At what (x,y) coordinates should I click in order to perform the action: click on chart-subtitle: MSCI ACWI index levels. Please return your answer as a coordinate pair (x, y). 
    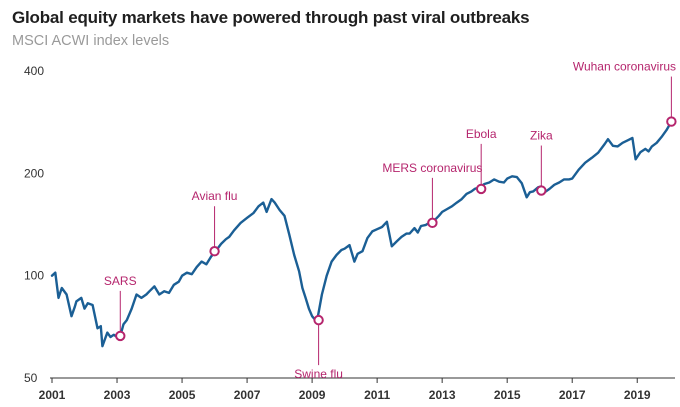
    Looking at the image, I should click on (91, 41).